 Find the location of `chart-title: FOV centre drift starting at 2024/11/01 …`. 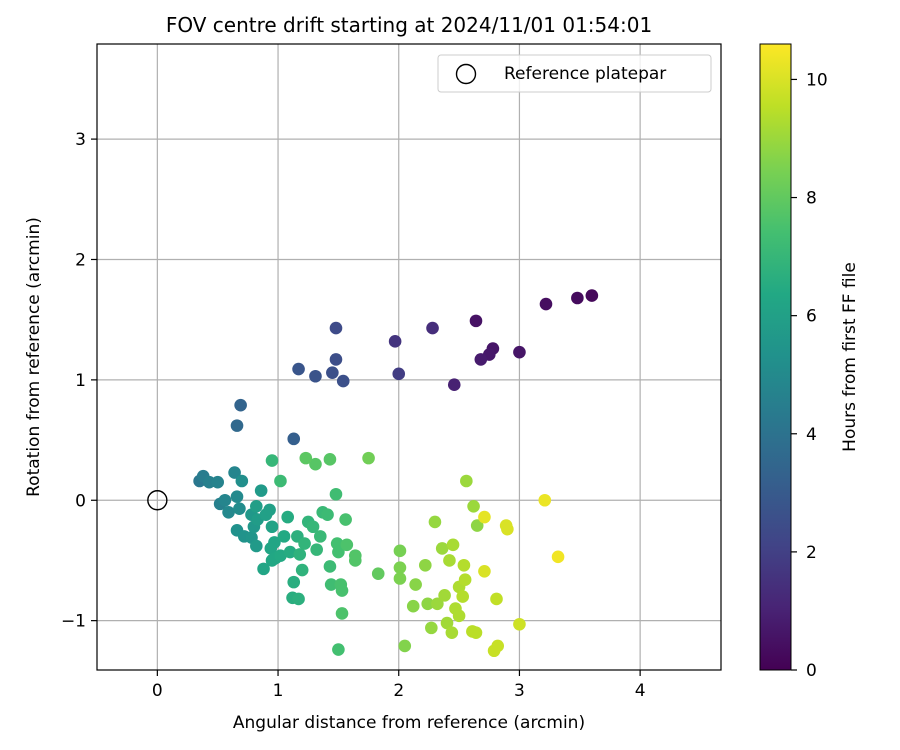

chart-title: FOV centre drift starting at 2024/11/01 … is located at coordinates (409, 25).